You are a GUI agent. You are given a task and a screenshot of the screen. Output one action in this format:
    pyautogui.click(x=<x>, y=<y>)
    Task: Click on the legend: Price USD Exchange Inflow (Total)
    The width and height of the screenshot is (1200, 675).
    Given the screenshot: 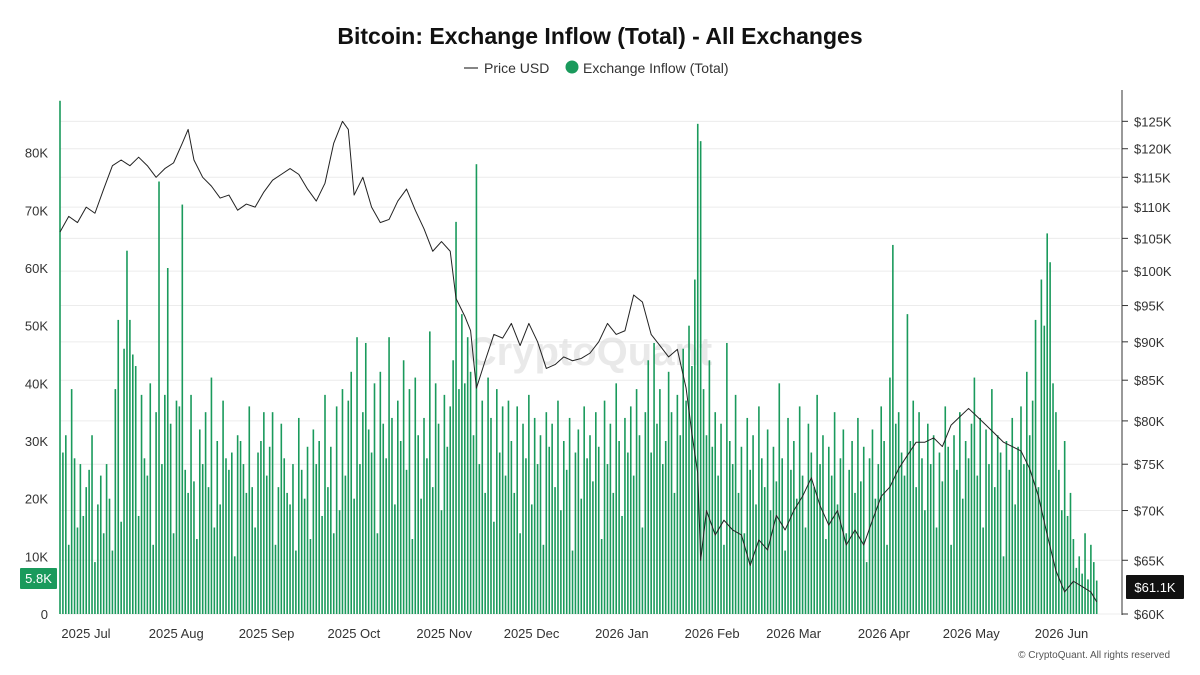 What is the action you would take?
    pyautogui.click(x=596, y=68)
    